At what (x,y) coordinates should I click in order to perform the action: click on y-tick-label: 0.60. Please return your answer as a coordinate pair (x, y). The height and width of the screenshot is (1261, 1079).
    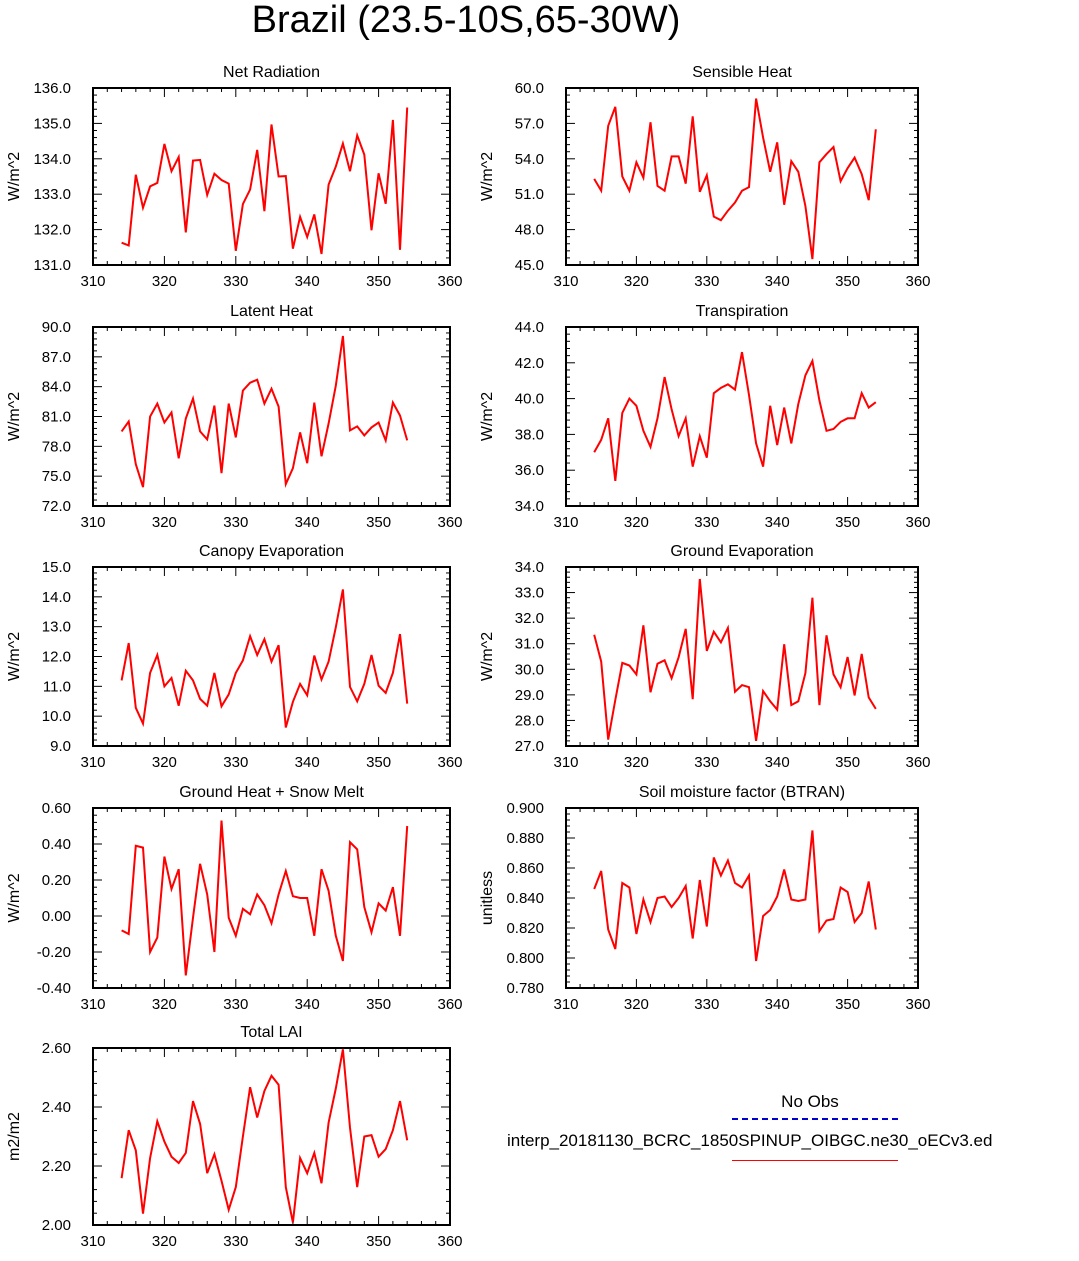
    Looking at the image, I should click on (56, 808).